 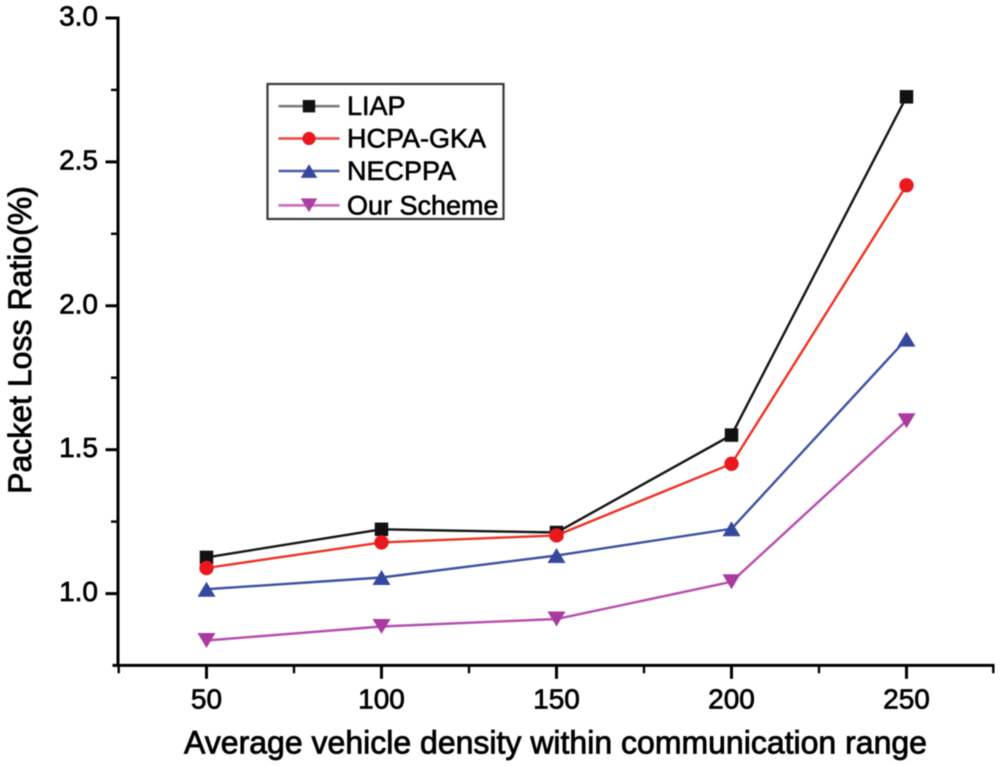 I want to click on svg-text: 50, so click(x=206, y=699).